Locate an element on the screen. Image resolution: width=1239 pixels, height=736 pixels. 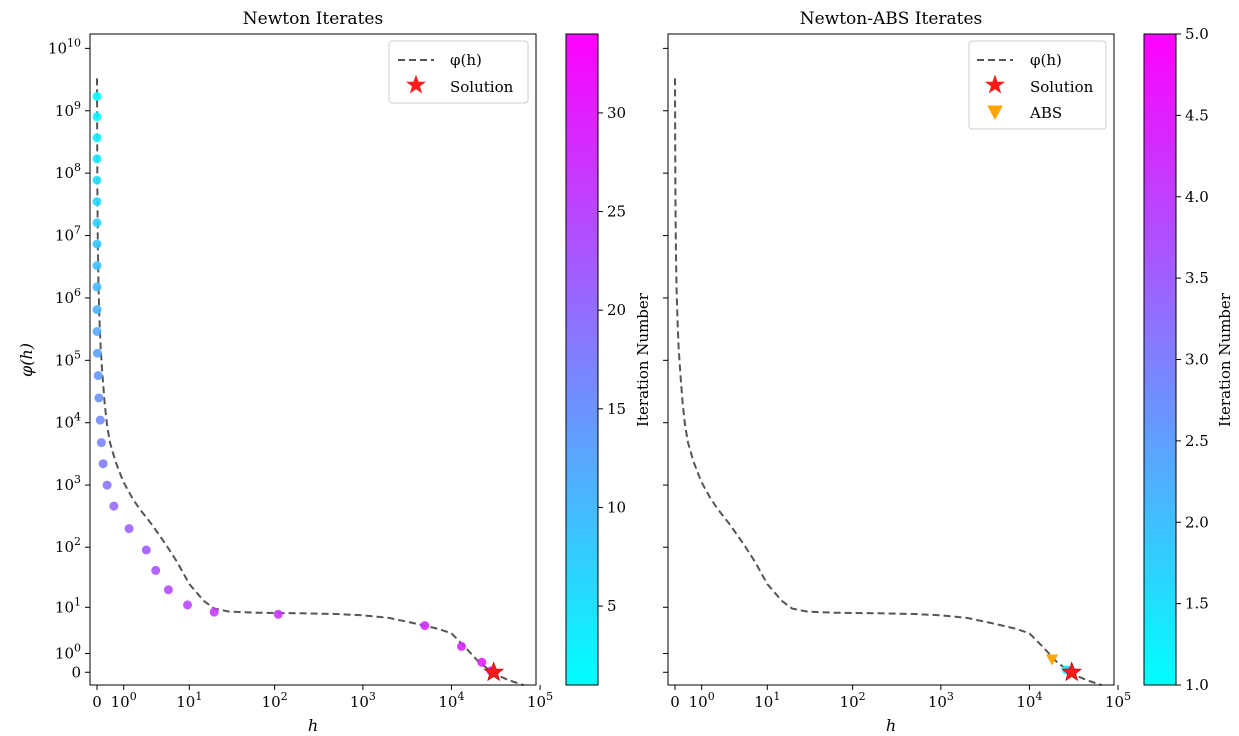
newton-abs-x-axis-label: h is located at coordinates (891, 725).